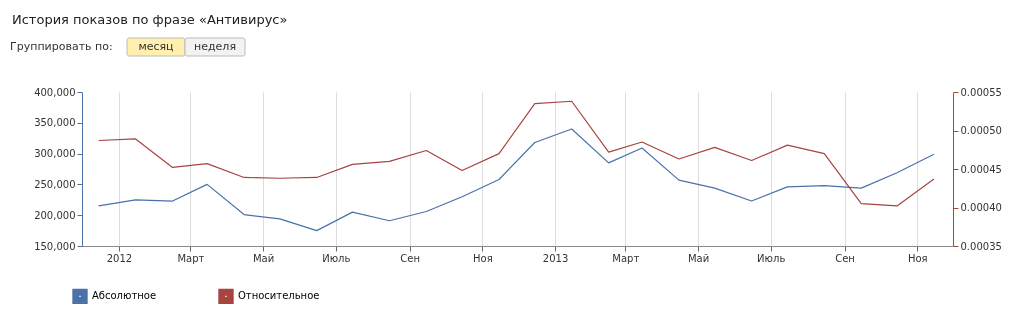  I want to click on x-tick-label: 2013, so click(555, 258).